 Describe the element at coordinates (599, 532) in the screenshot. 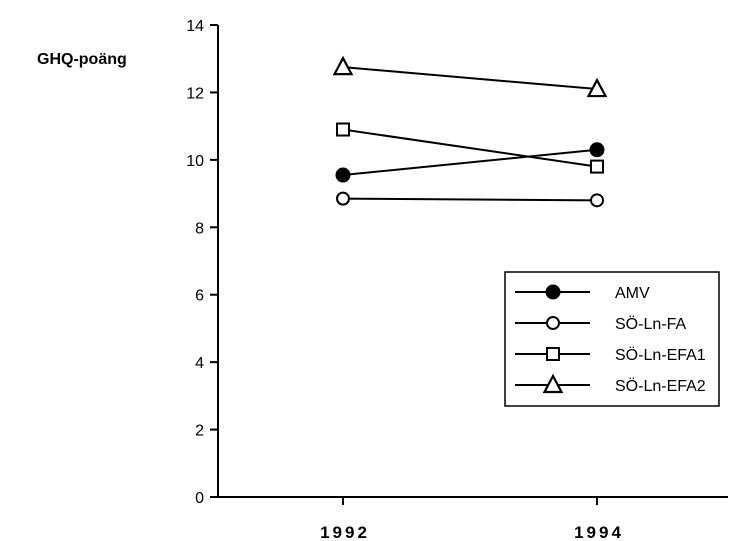

I see `x-tick-label: 1994` at that location.